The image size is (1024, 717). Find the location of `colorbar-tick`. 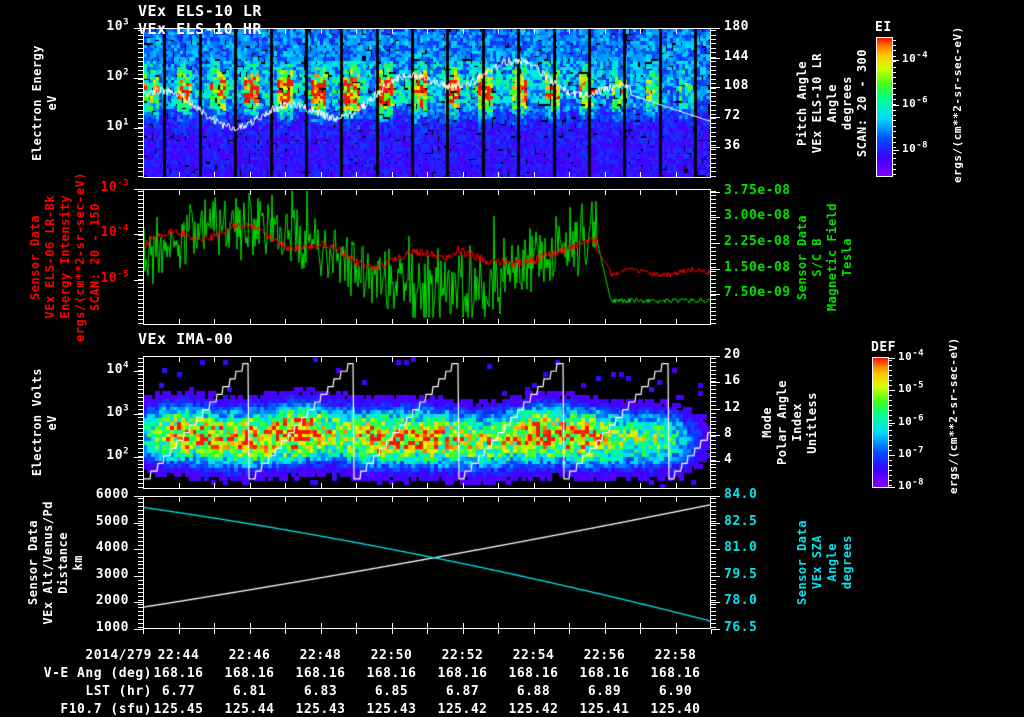

colorbar-tick is located at coordinates (896, 150).